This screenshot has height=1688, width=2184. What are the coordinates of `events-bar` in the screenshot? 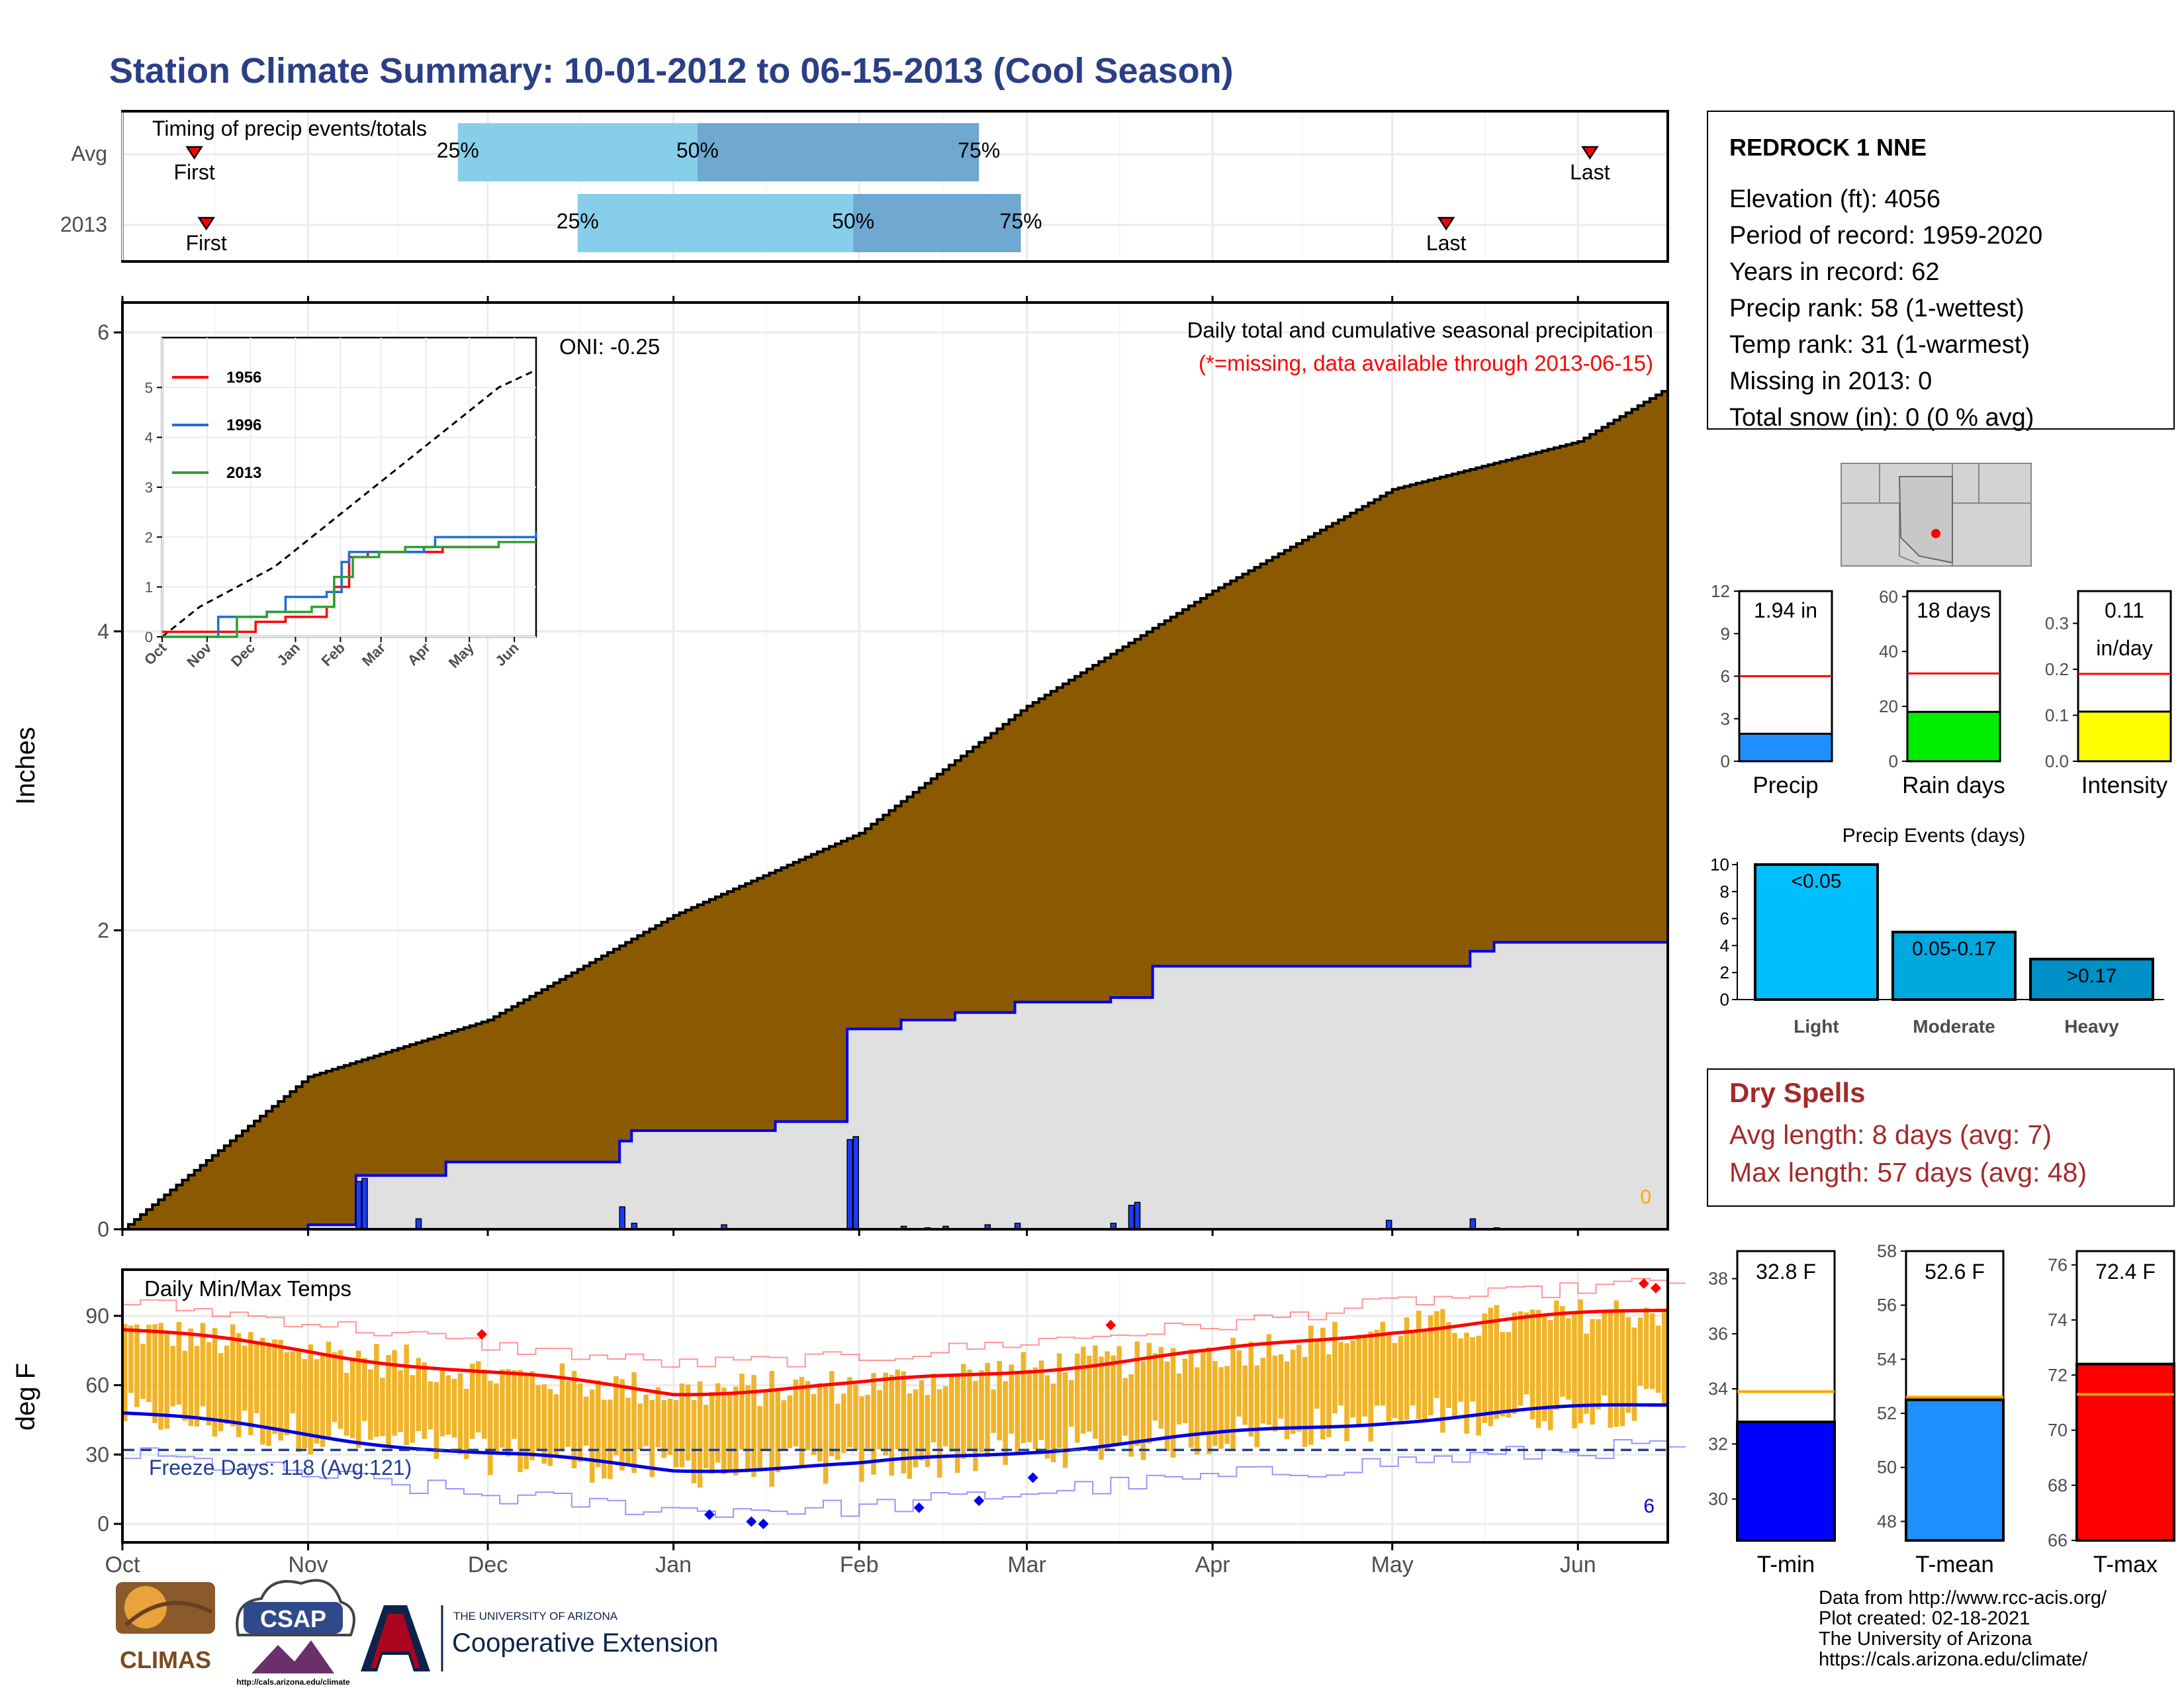 It's located at (1817, 932).